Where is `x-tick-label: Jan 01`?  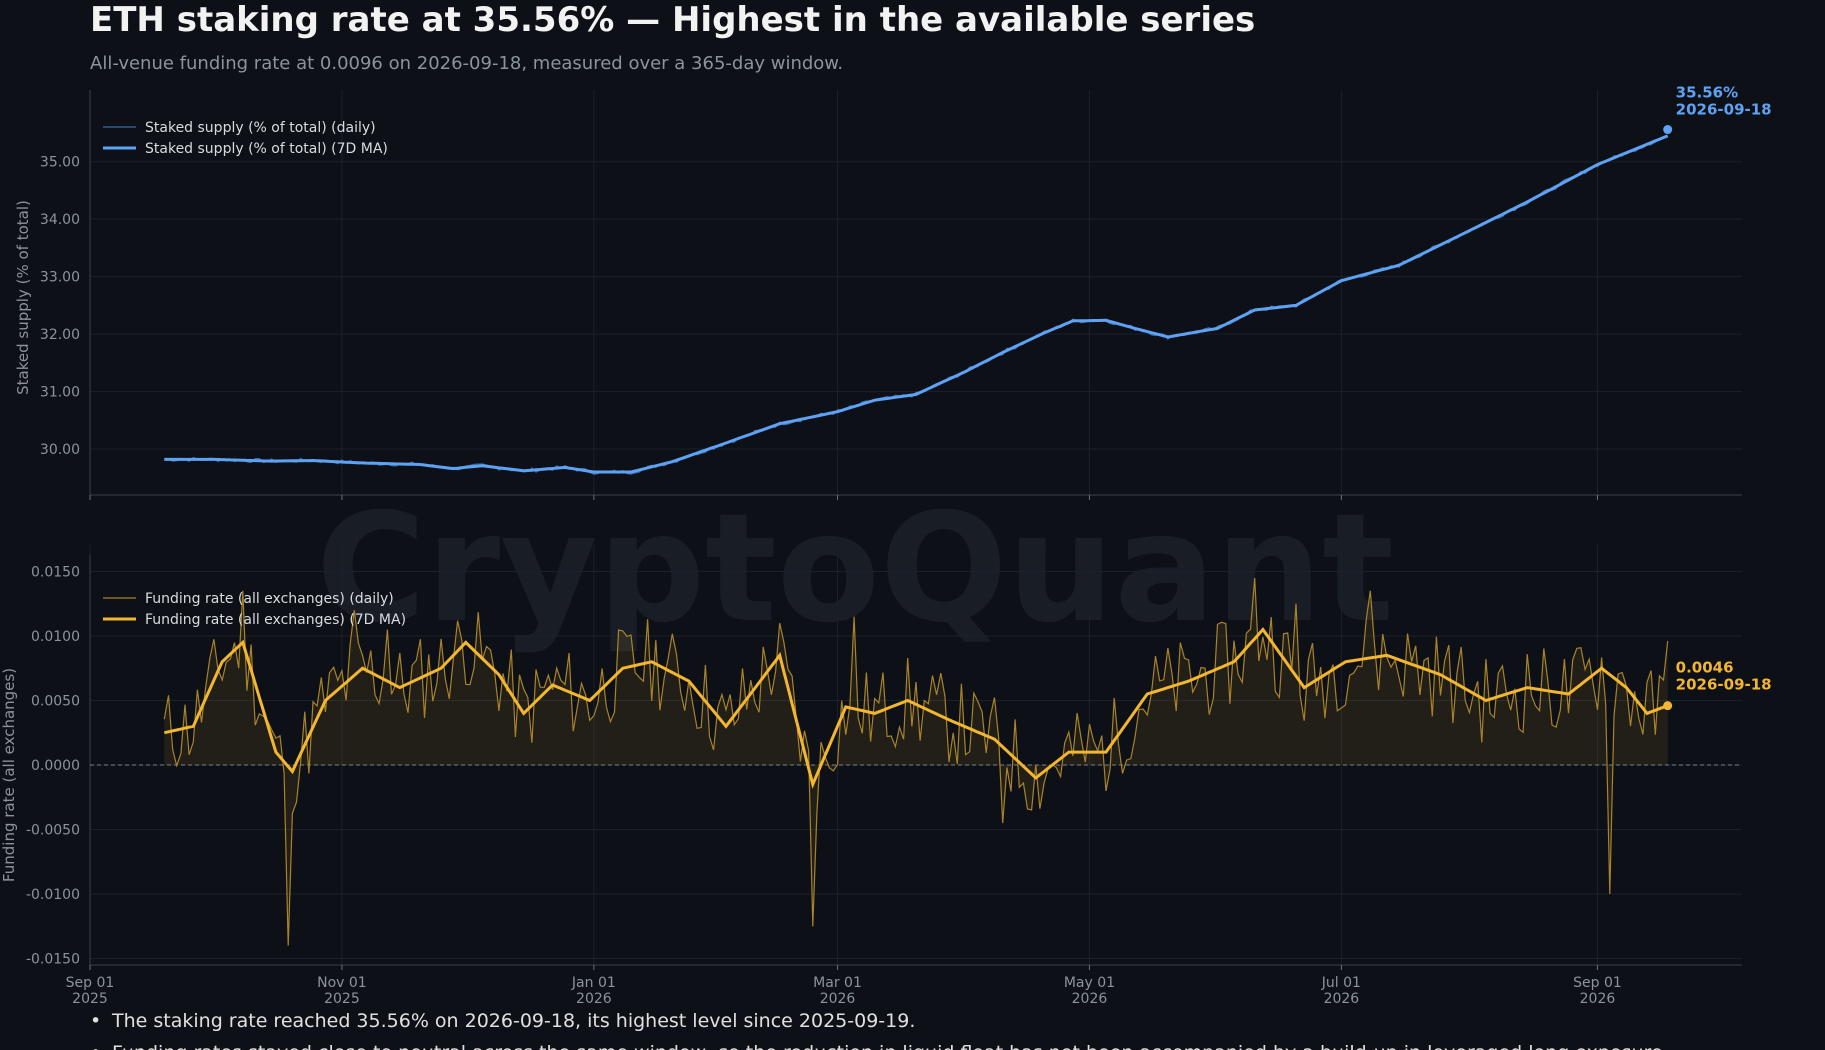 x-tick-label: Jan 01 is located at coordinates (593, 983).